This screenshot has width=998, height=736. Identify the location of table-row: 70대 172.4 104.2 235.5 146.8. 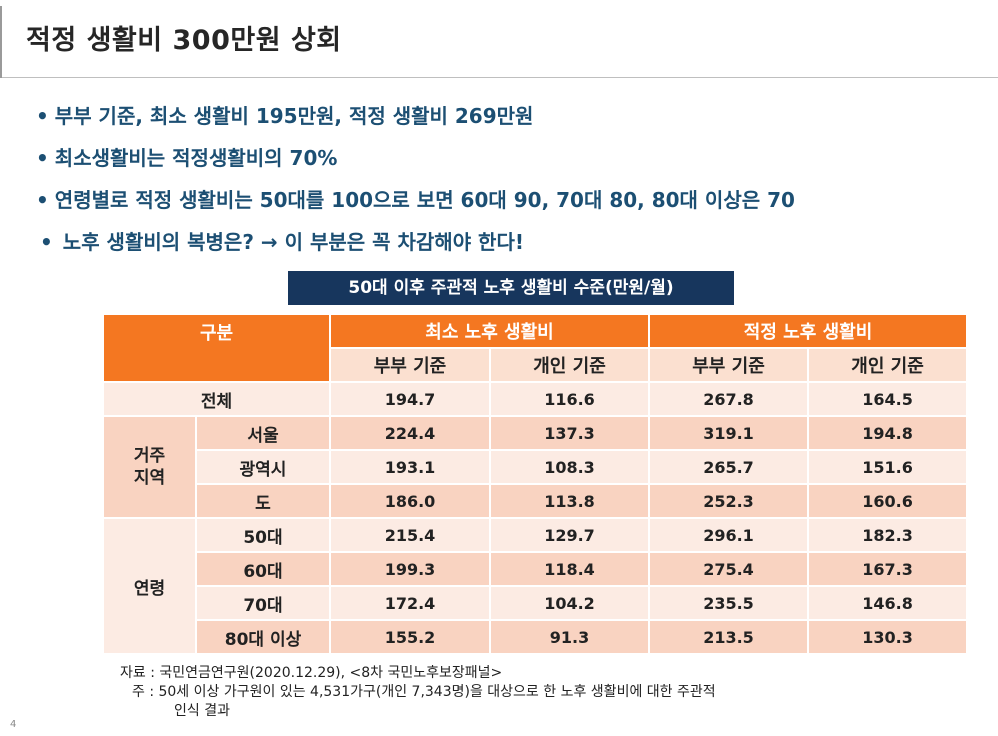
(536, 603).